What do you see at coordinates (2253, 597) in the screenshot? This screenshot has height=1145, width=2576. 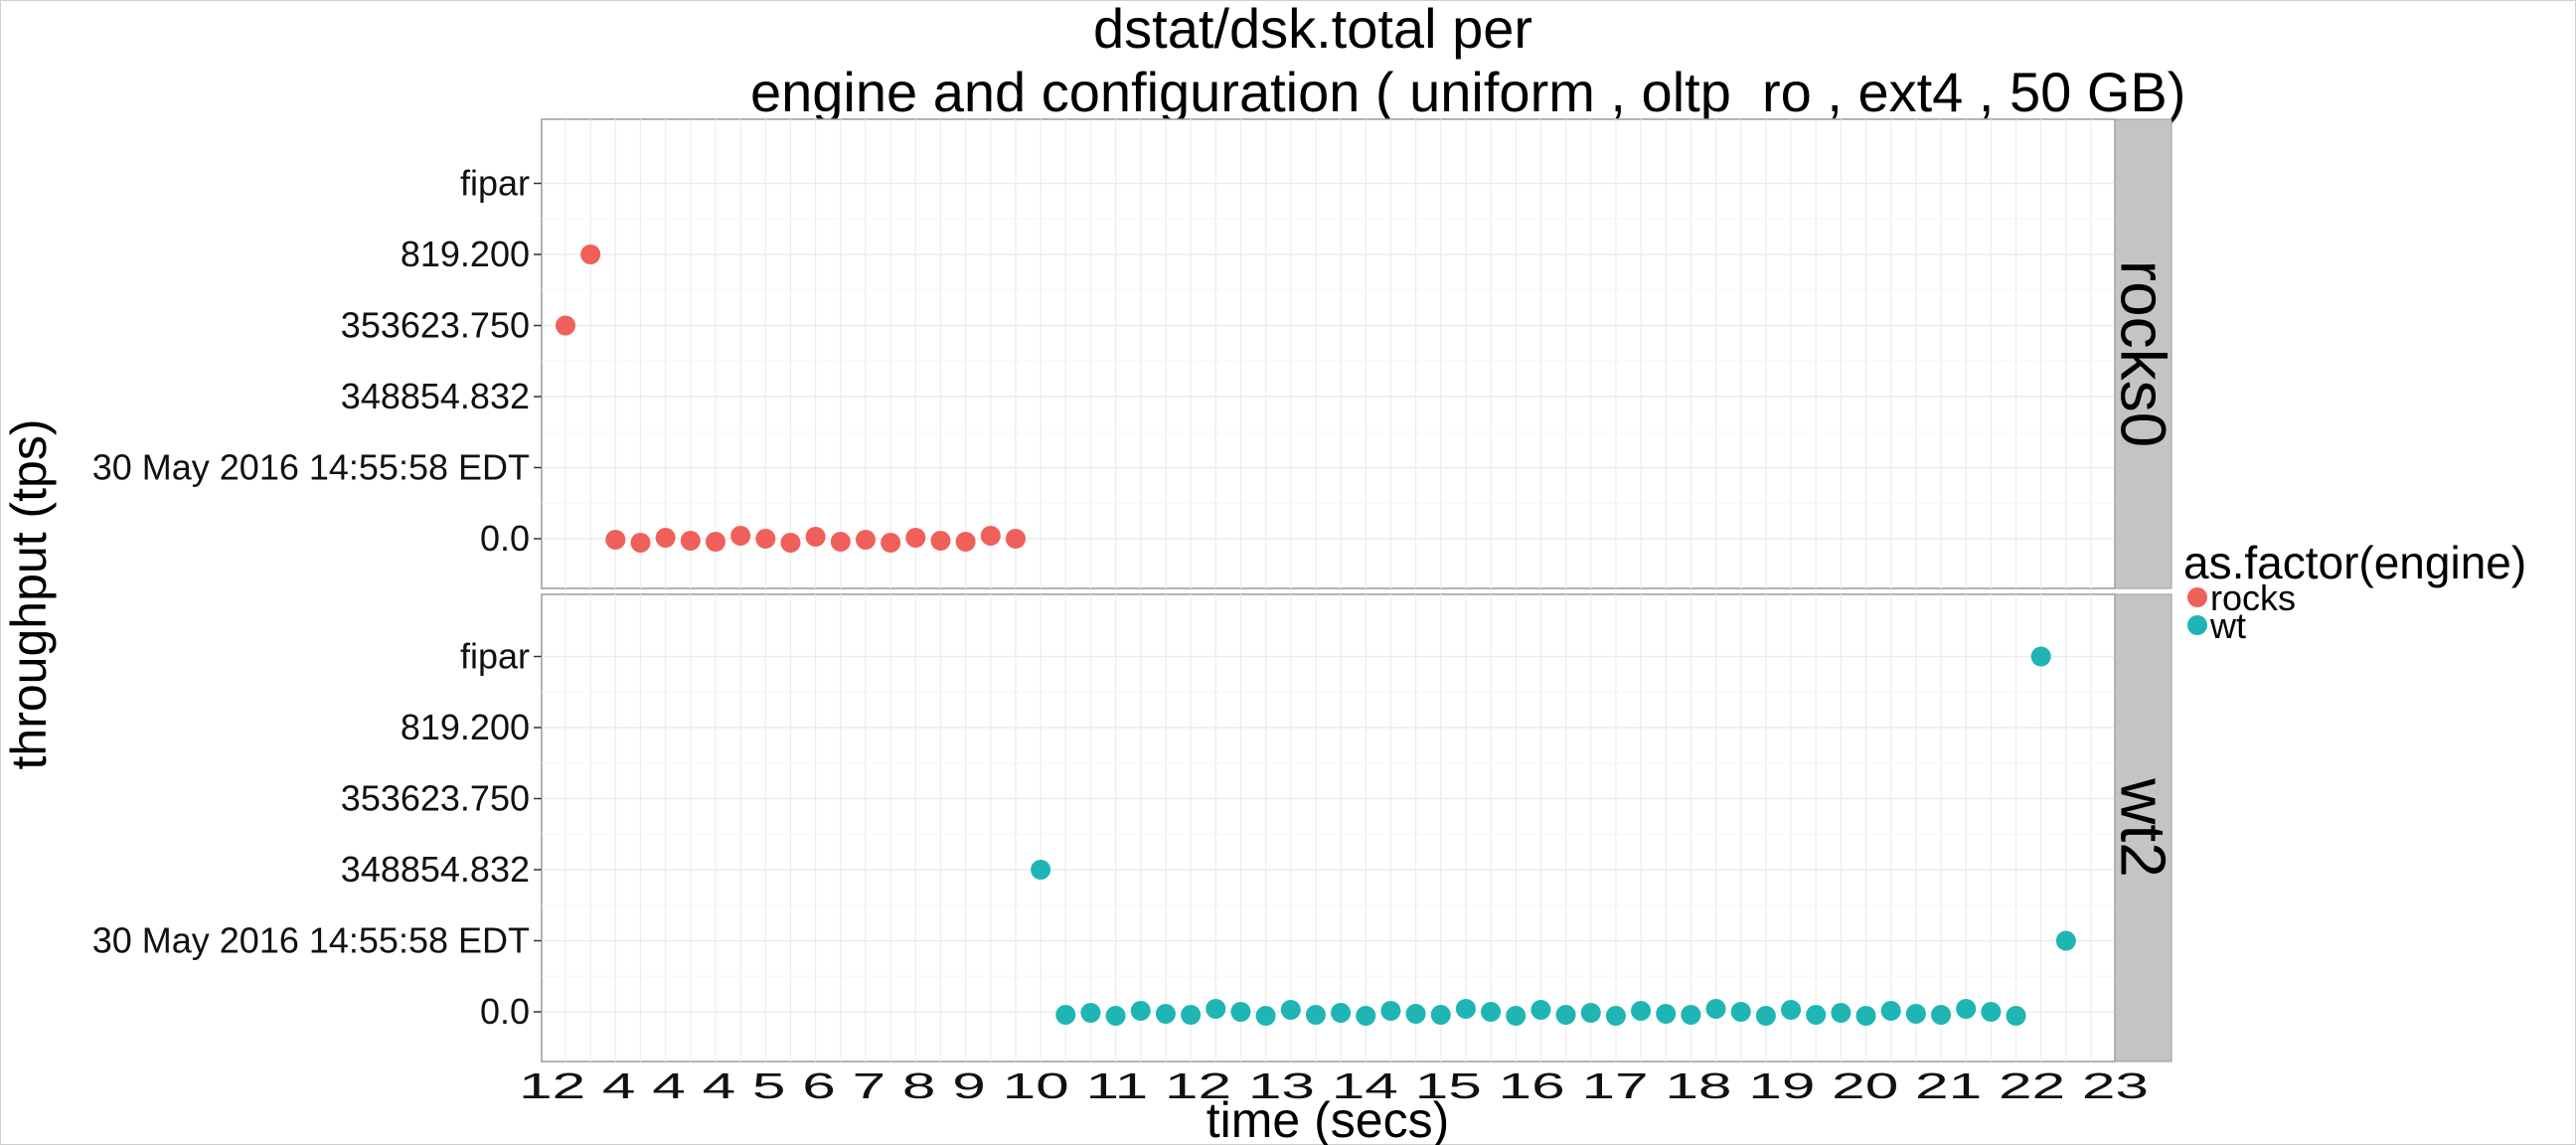 I see `legend-label-rocks: rocks` at bounding box center [2253, 597].